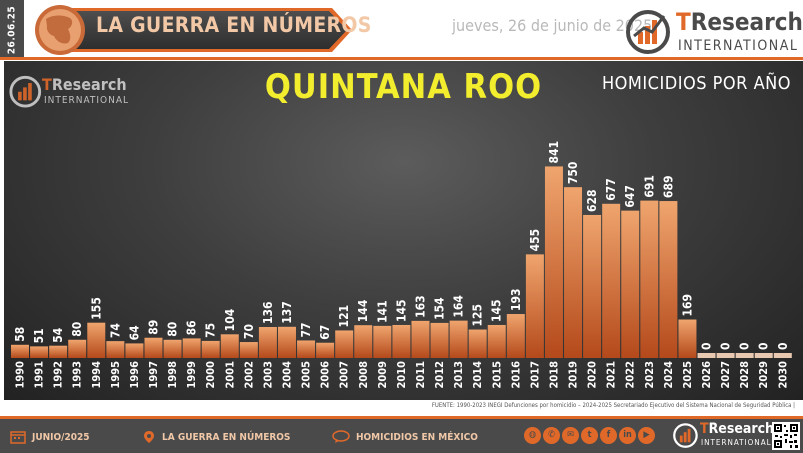  I want to click on bar-2013, so click(458, 339).